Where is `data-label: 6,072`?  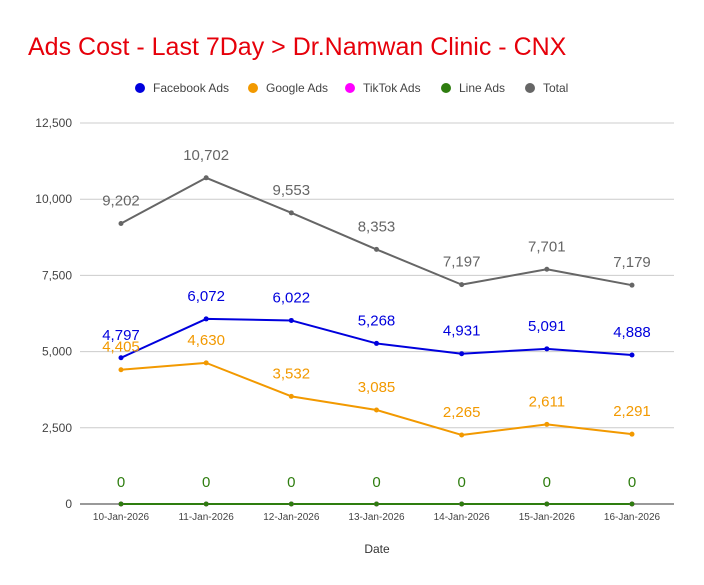 data-label: 6,072 is located at coordinates (206, 296).